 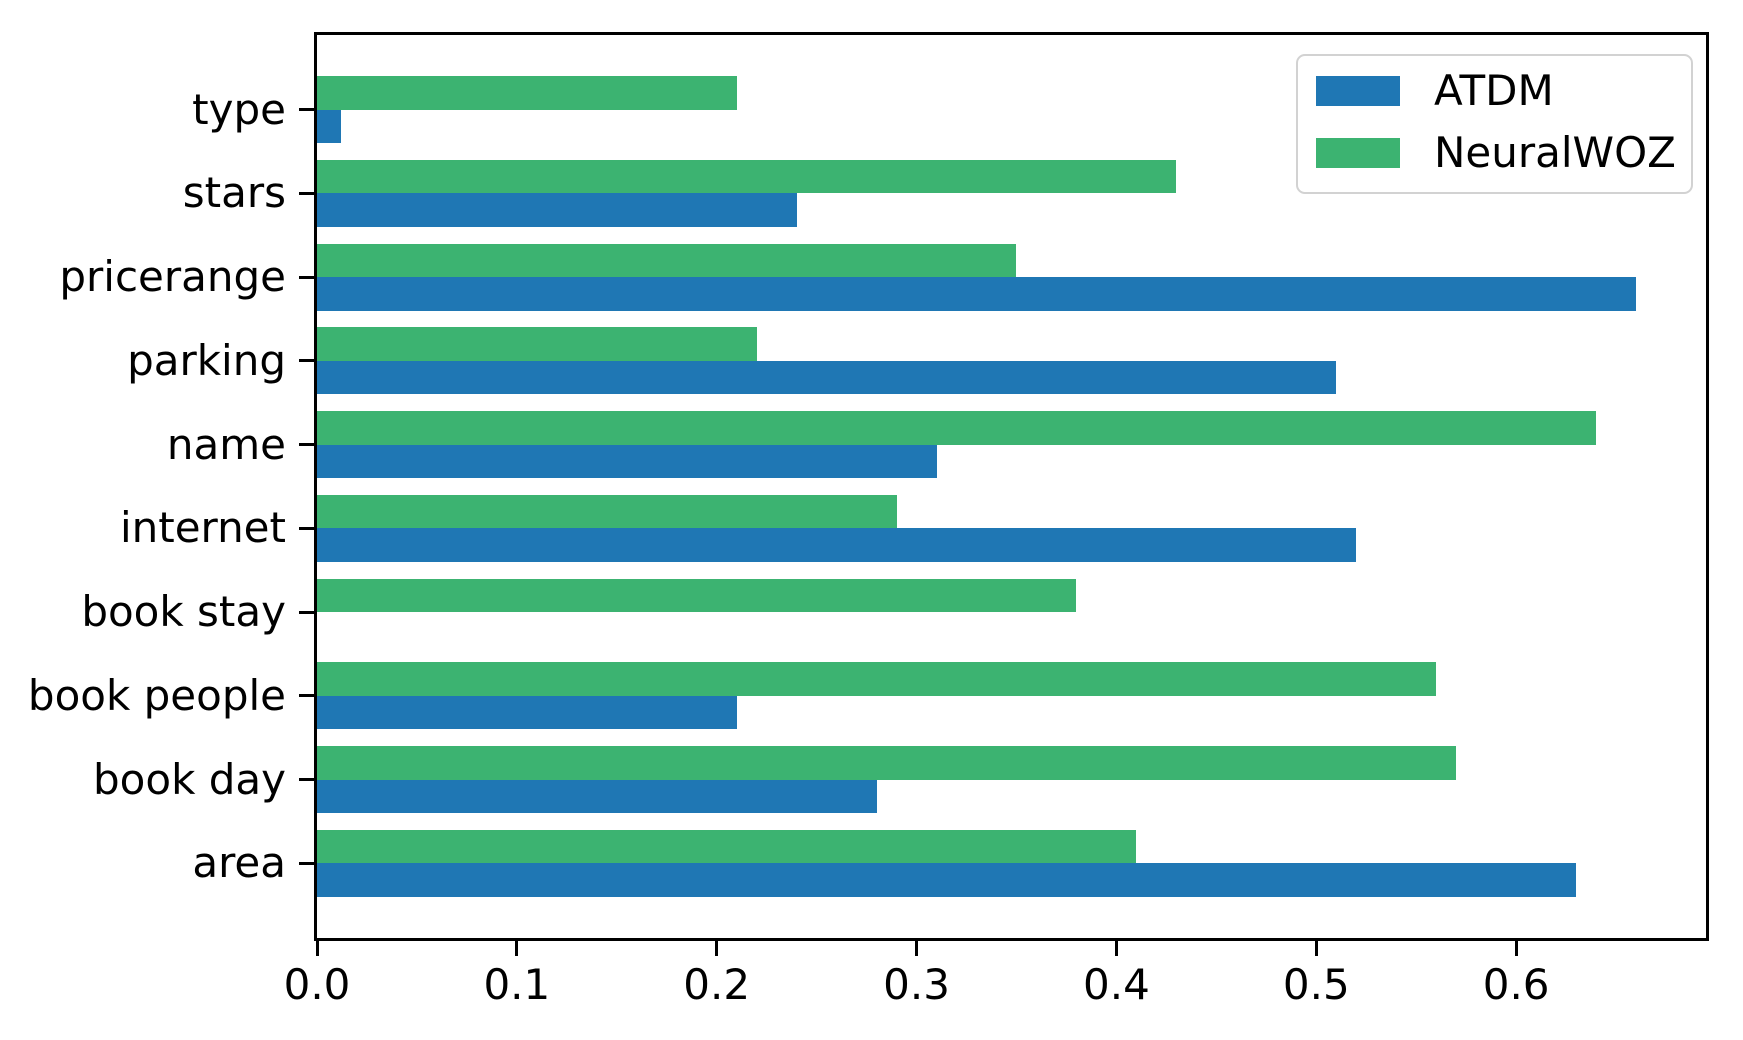 I want to click on bar-neuralwoz-internet, so click(x=607, y=511).